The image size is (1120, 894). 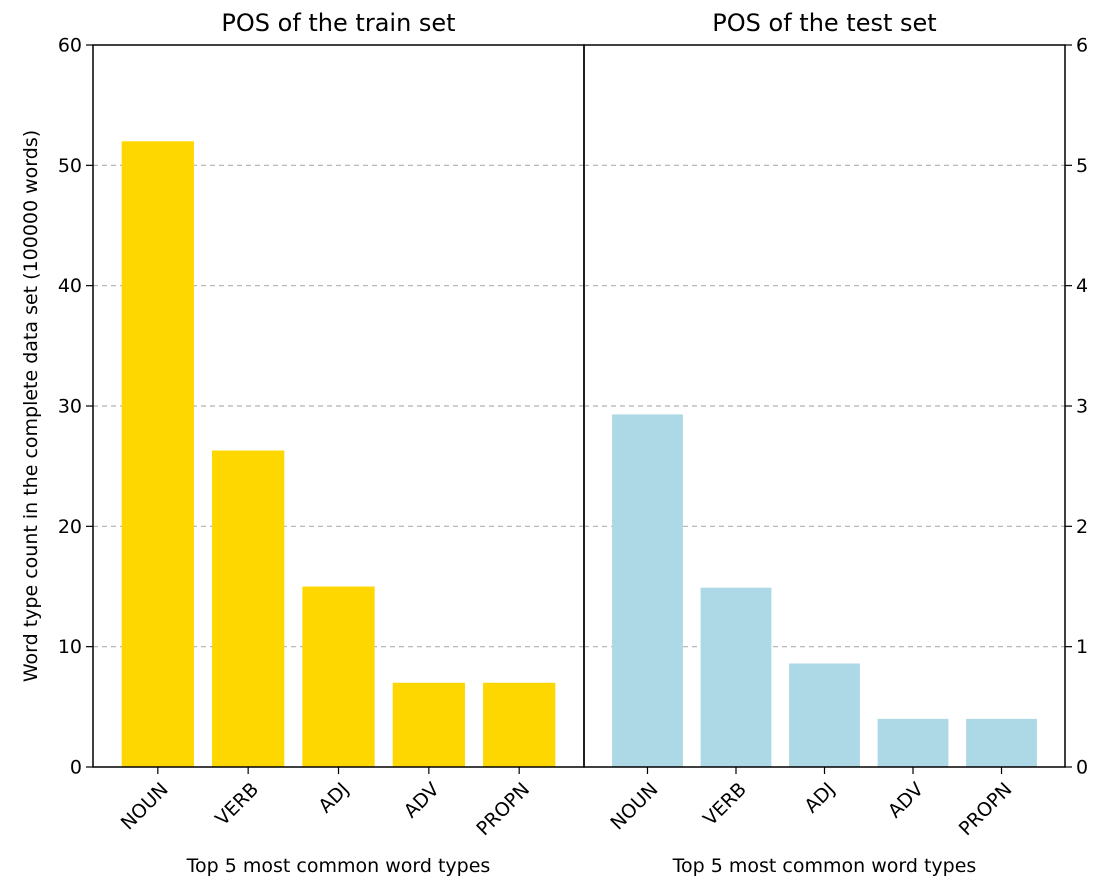 I want to click on test-bars, so click(x=824, y=590).